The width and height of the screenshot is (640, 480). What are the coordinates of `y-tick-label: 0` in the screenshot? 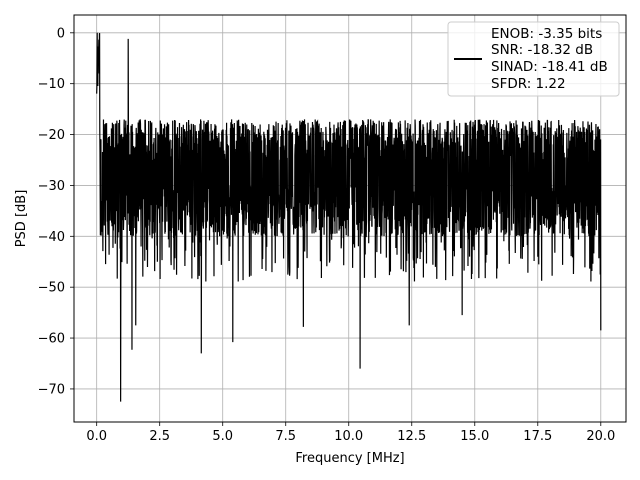 It's located at (61, 33).